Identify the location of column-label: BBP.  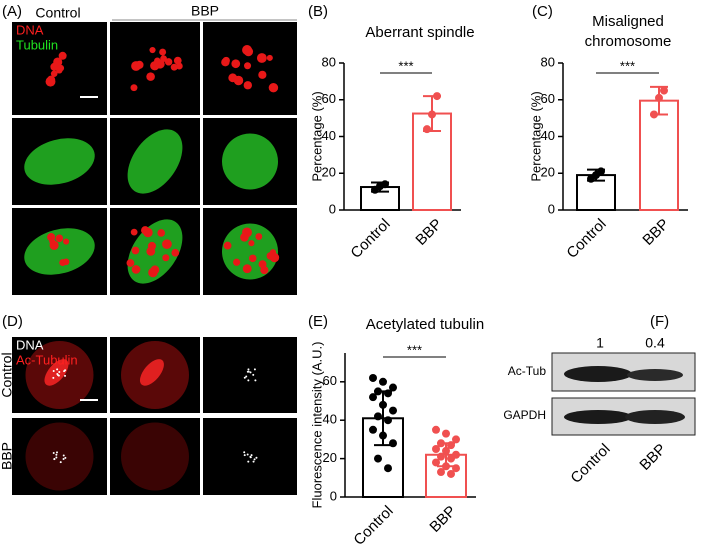
(205, 11).